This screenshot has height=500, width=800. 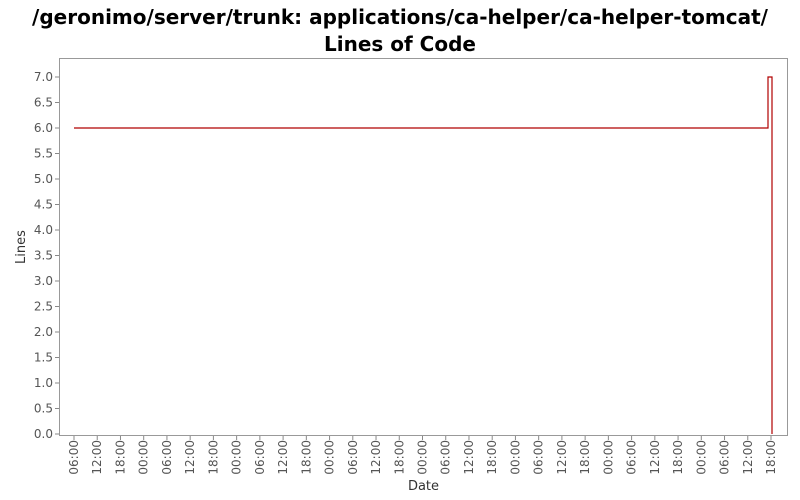 What do you see at coordinates (43, 358) in the screenshot?
I see `y-tick-label: 1.5` at bounding box center [43, 358].